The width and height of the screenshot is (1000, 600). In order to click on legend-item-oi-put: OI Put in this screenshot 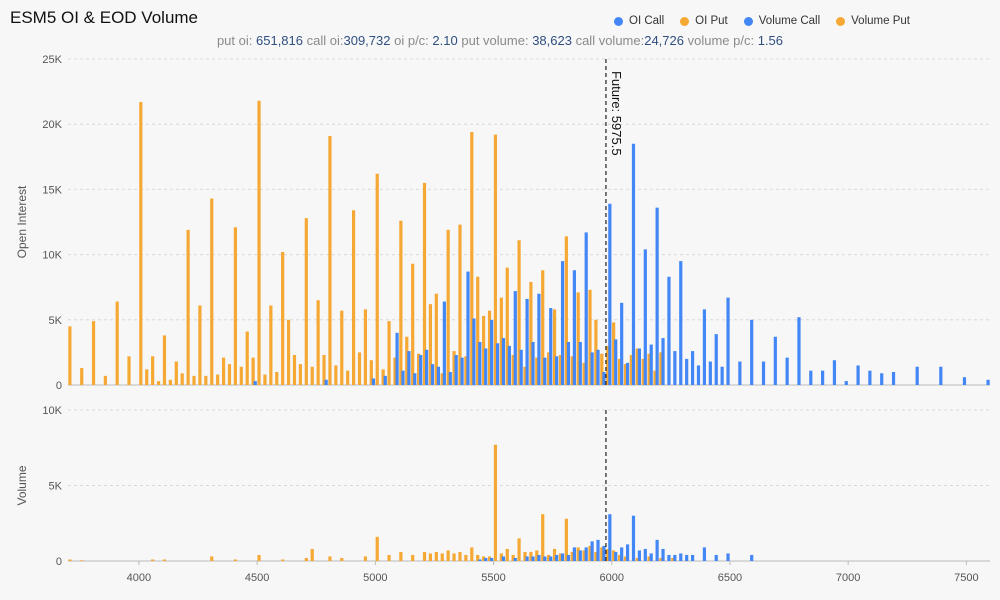, I will do `click(704, 21)`.